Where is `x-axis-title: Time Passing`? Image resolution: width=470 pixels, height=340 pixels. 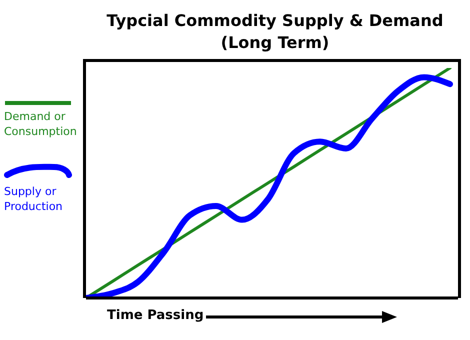
x-axis-title: Time Passing is located at coordinates (155, 315).